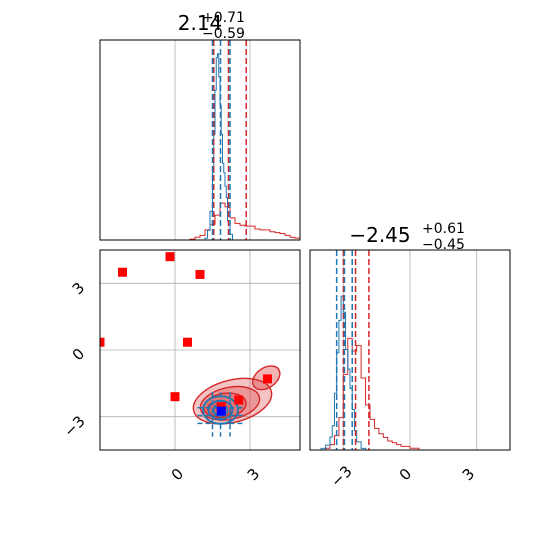 This screenshot has width=550, height=550. I want to click on joint-content, so click(200, 350).